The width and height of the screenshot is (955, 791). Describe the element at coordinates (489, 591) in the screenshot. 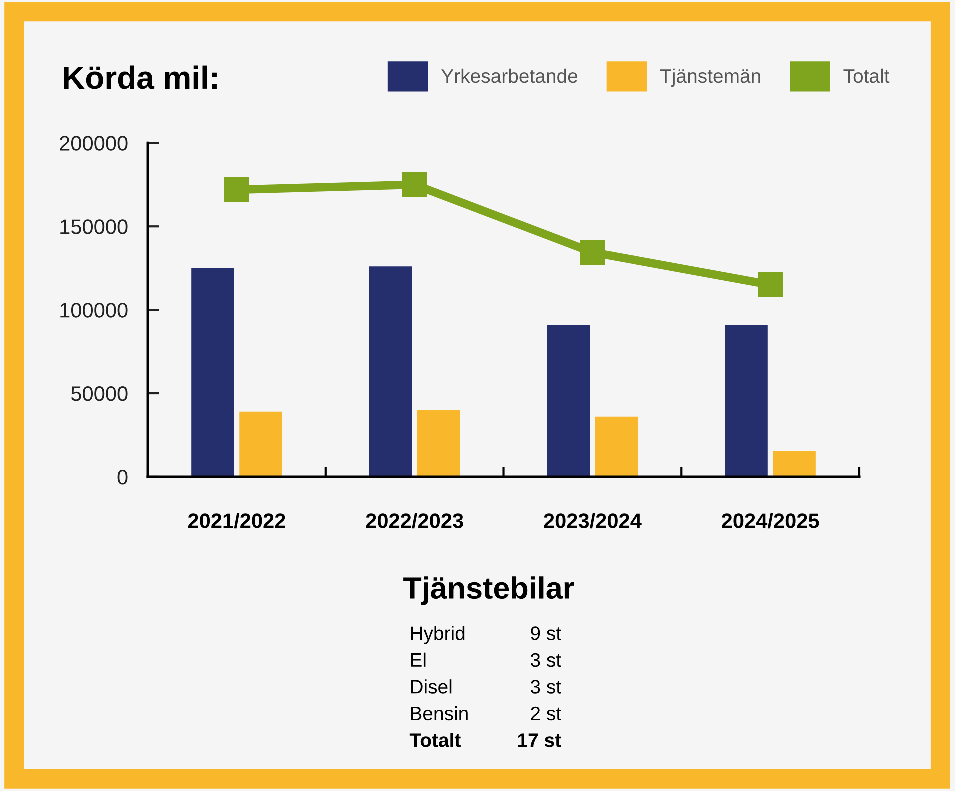

I see `text: Tjänstebilar` at that location.